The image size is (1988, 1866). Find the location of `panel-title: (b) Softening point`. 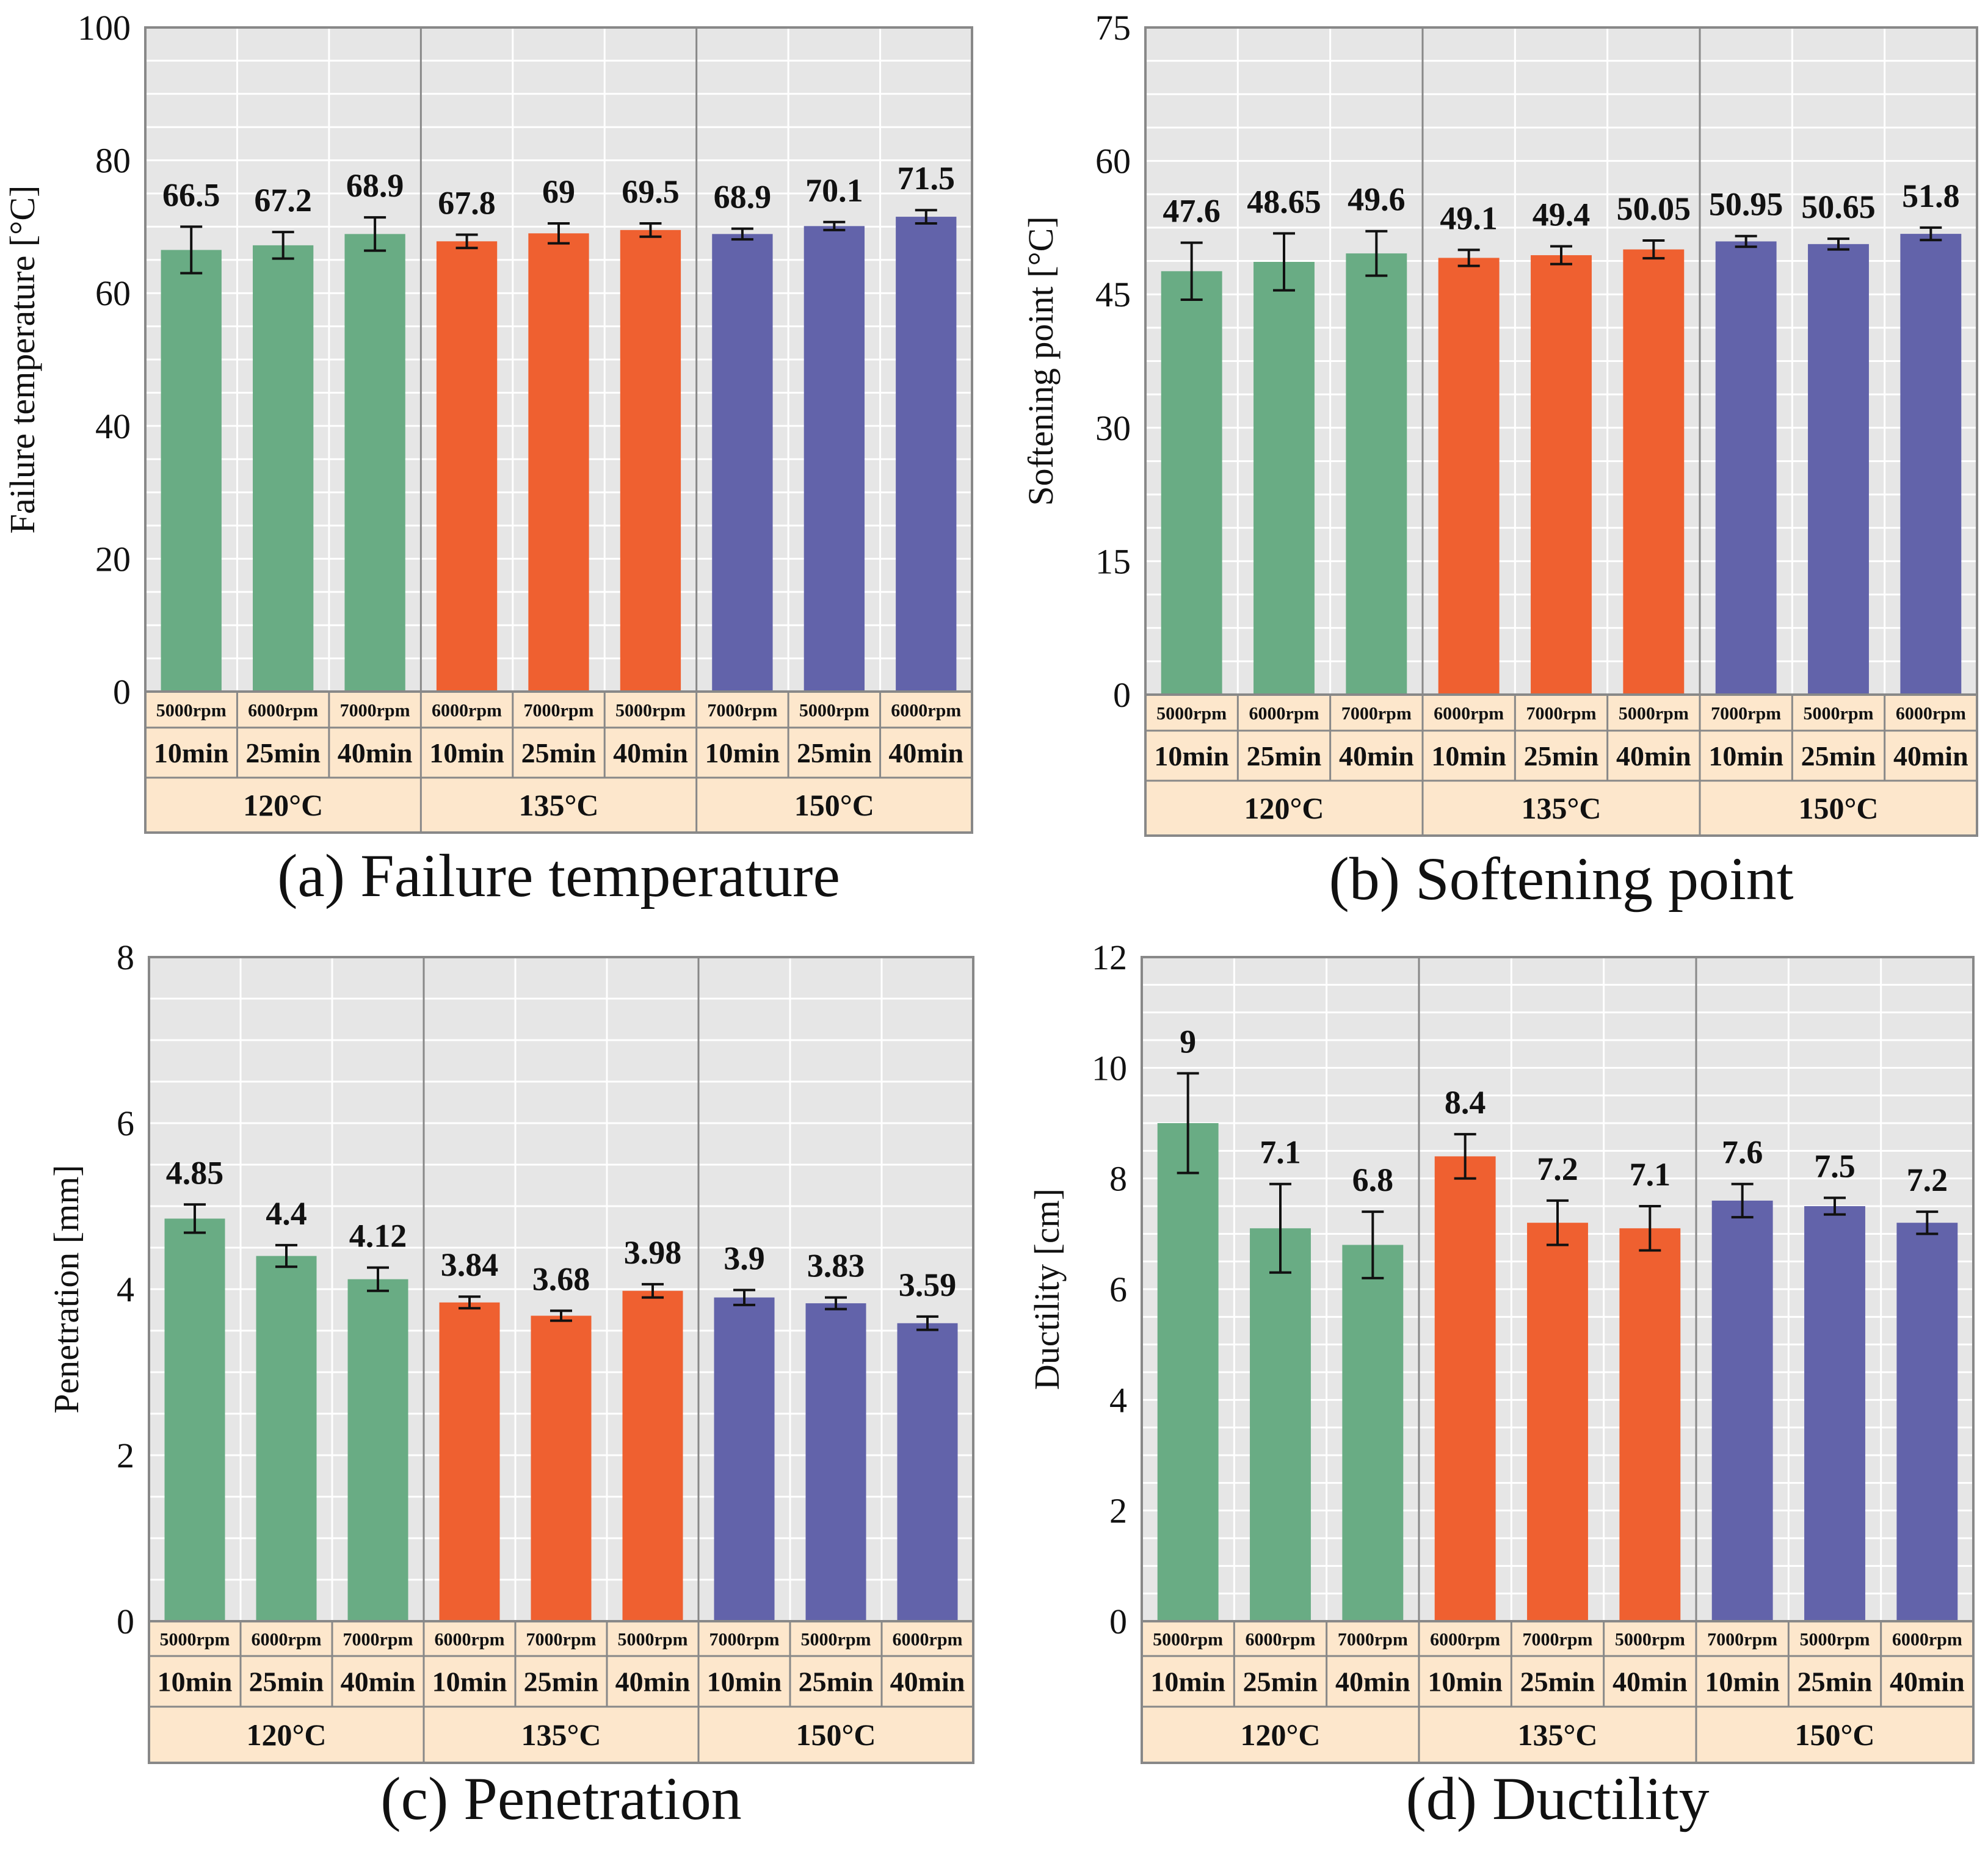

panel-title: (b) Softening point is located at coordinates (1561, 879).